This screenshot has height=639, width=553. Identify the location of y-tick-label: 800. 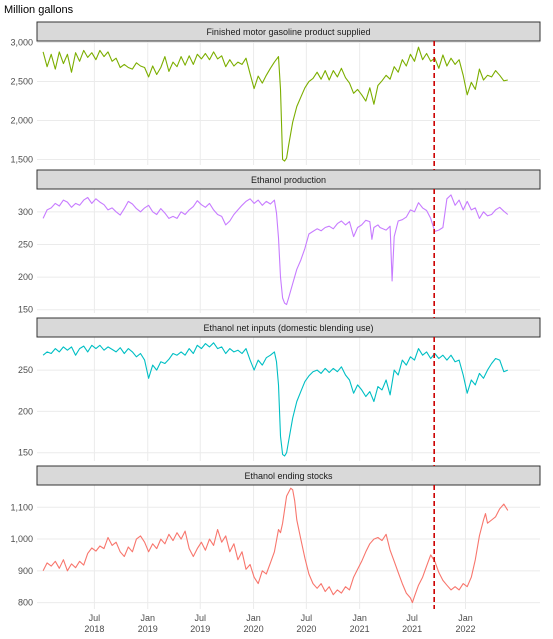
(25, 603).